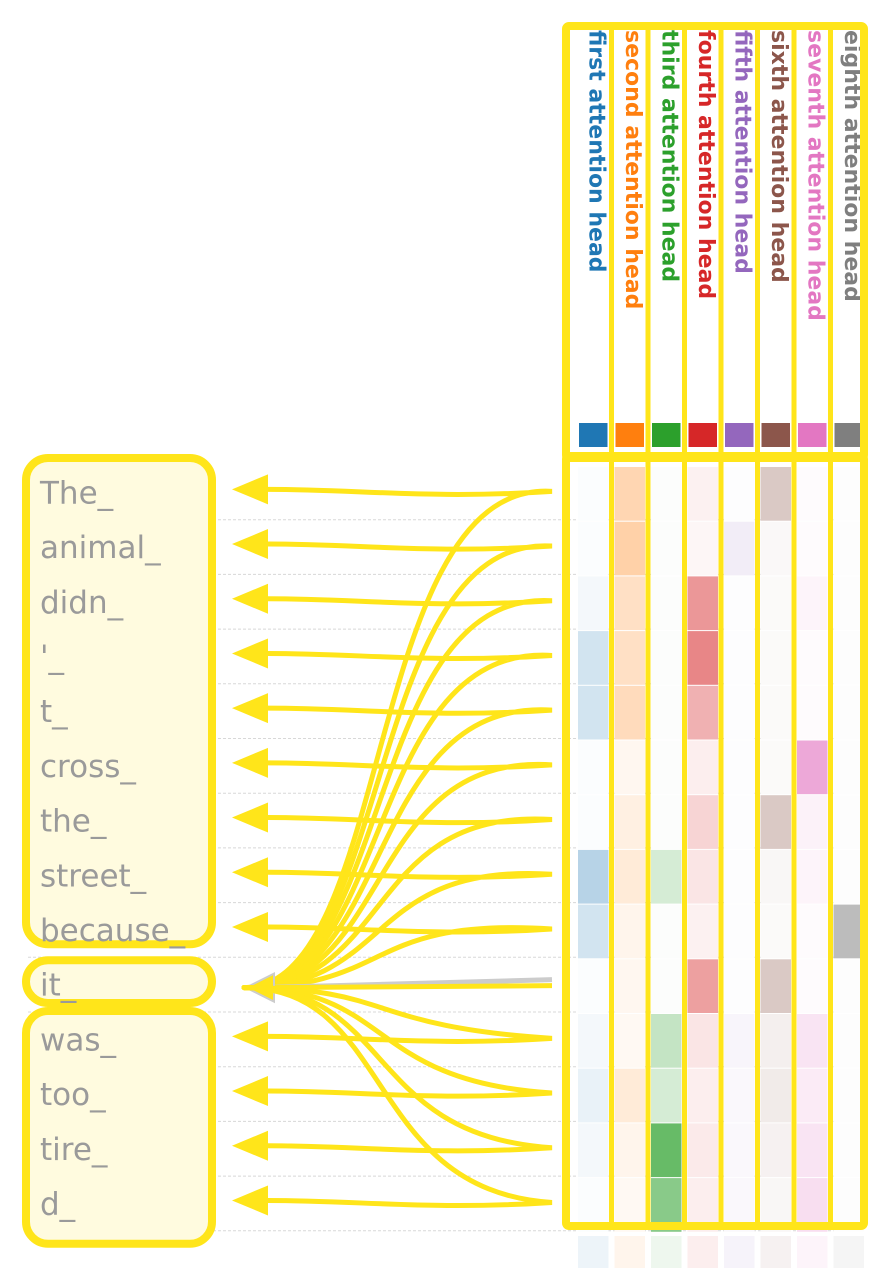 Image resolution: width=870 pixels, height=1280 pixels. Describe the element at coordinates (595, 151) in the screenshot. I see `head-label: first attention head` at that location.